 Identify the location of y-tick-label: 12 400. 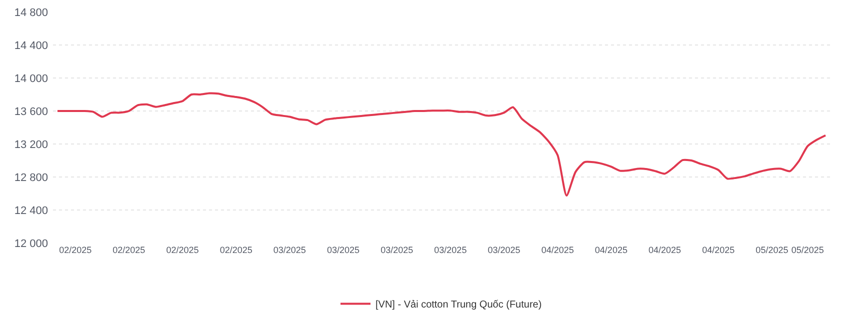
(31, 210).